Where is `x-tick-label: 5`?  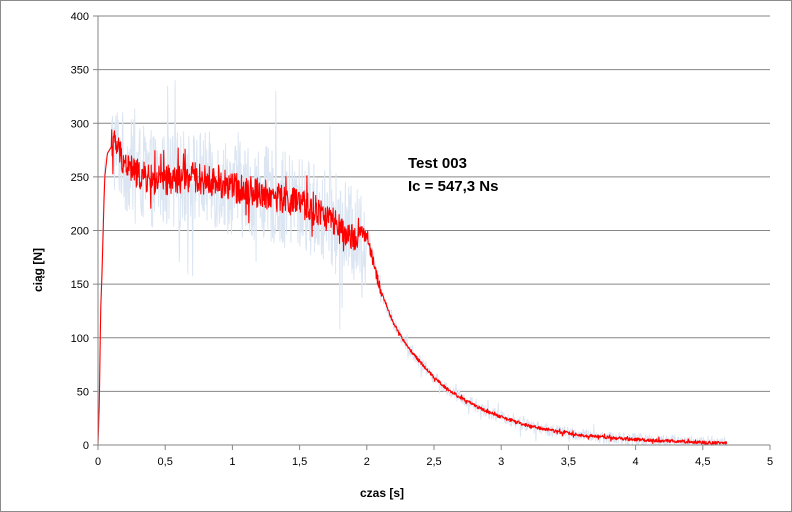 x-tick-label: 5 is located at coordinates (770, 462).